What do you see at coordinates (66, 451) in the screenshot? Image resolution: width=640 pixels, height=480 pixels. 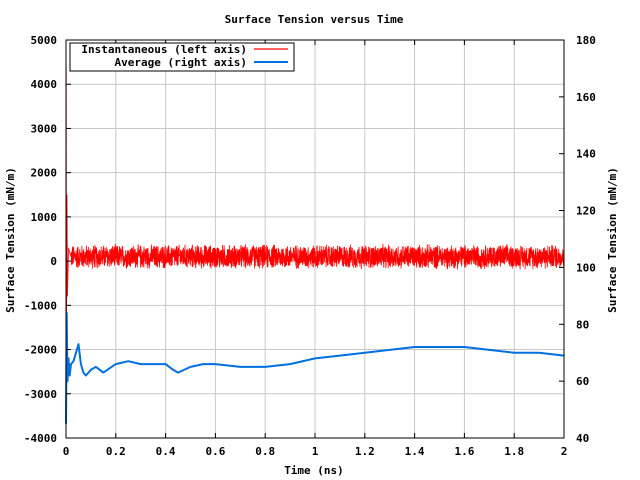 I see `x-tick-label: 0` at bounding box center [66, 451].